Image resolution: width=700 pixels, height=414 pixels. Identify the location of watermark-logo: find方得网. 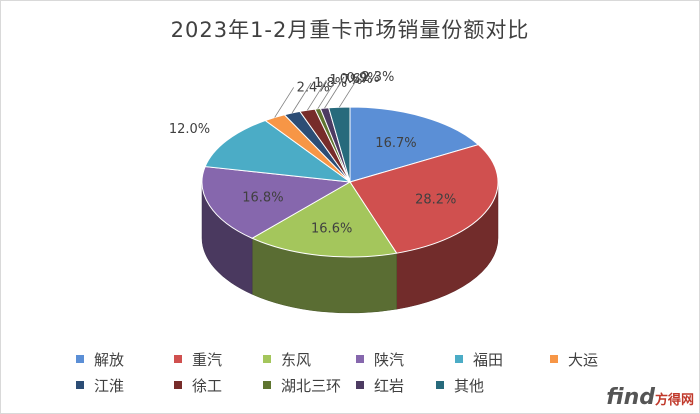
(650, 397).